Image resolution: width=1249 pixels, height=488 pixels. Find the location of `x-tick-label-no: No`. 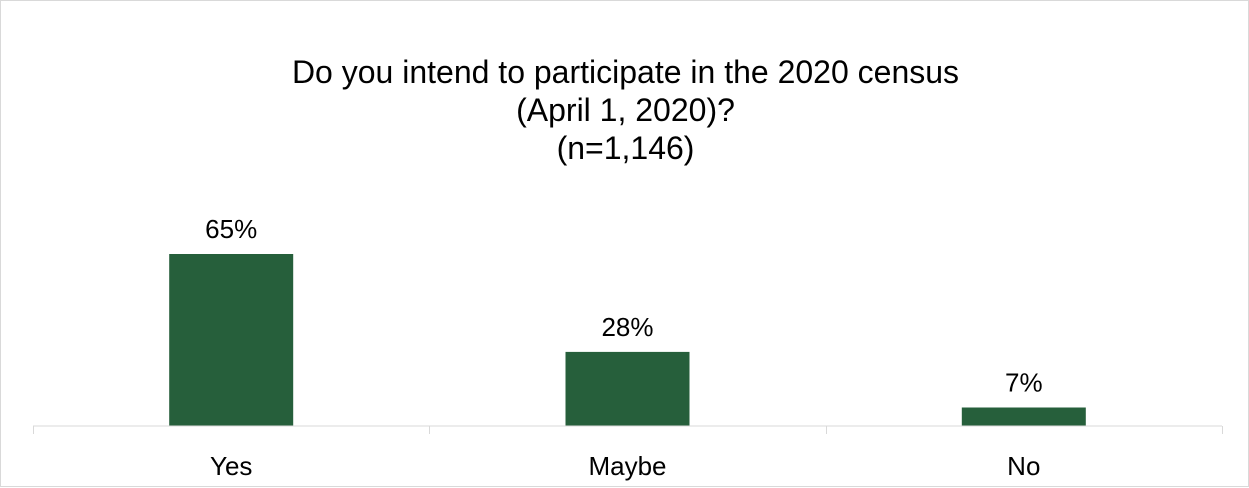

x-tick-label-no: No is located at coordinates (1023, 466).